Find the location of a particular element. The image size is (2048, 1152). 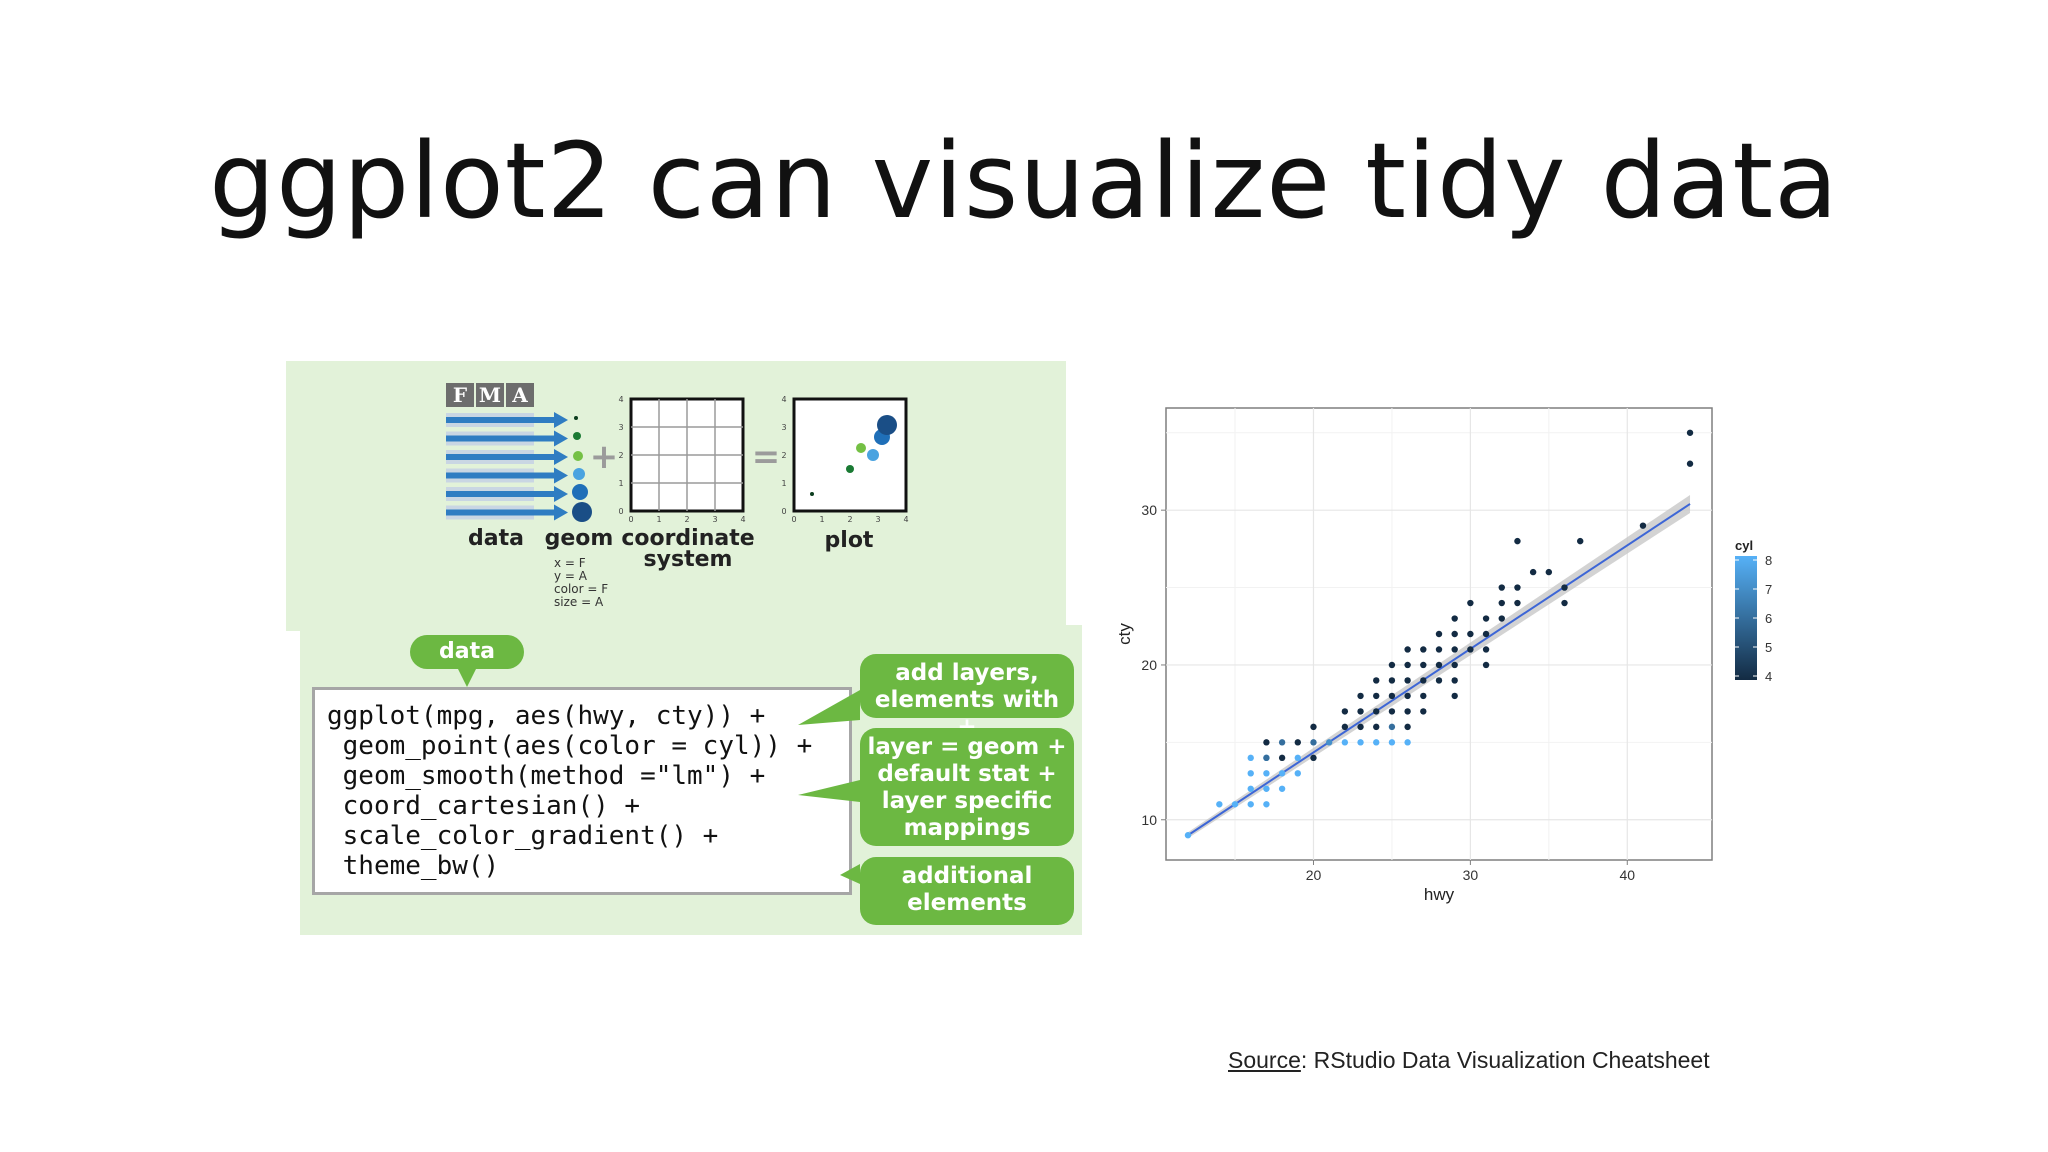

legend-tick-label: 7 is located at coordinates (1768, 589).